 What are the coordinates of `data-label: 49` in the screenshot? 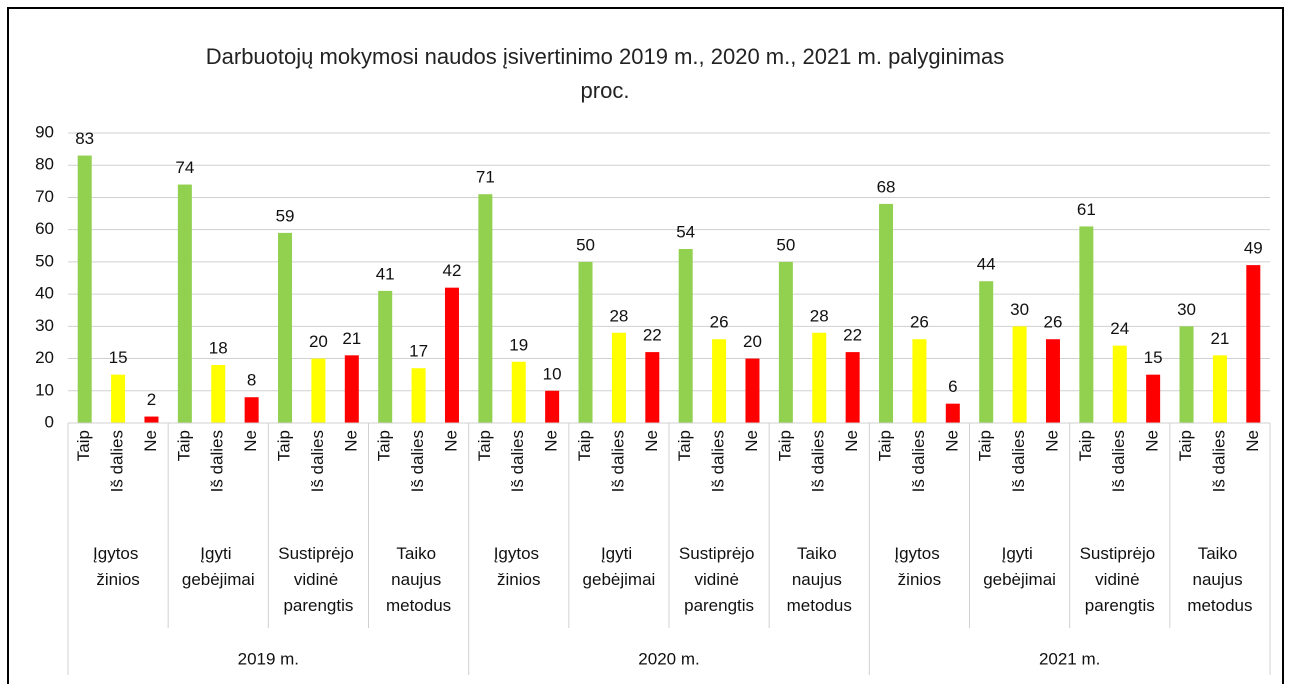 It's located at (1253, 248).